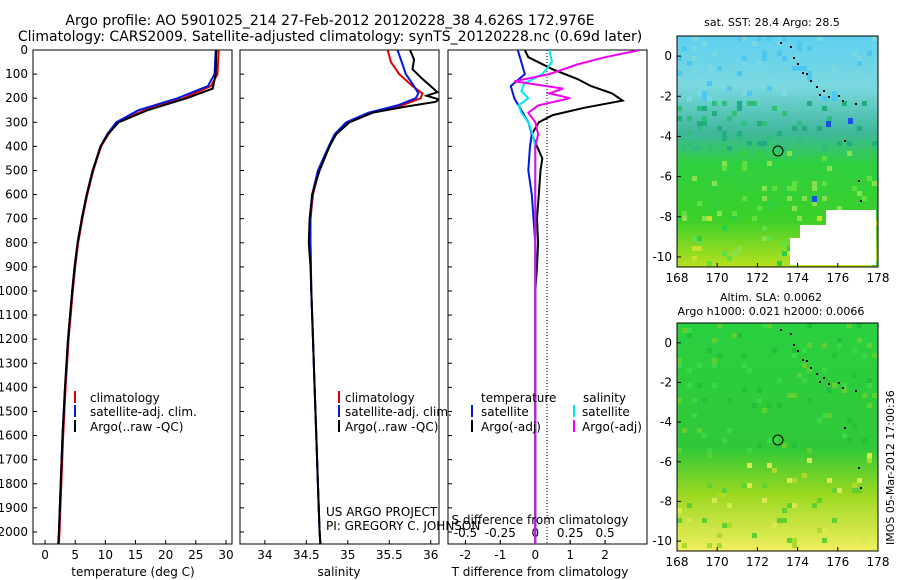 Image resolution: width=900 pixels, height=580 pixels. Describe the element at coordinates (14, 363) in the screenshot. I see `depth-tick-label: 1300` at that location.